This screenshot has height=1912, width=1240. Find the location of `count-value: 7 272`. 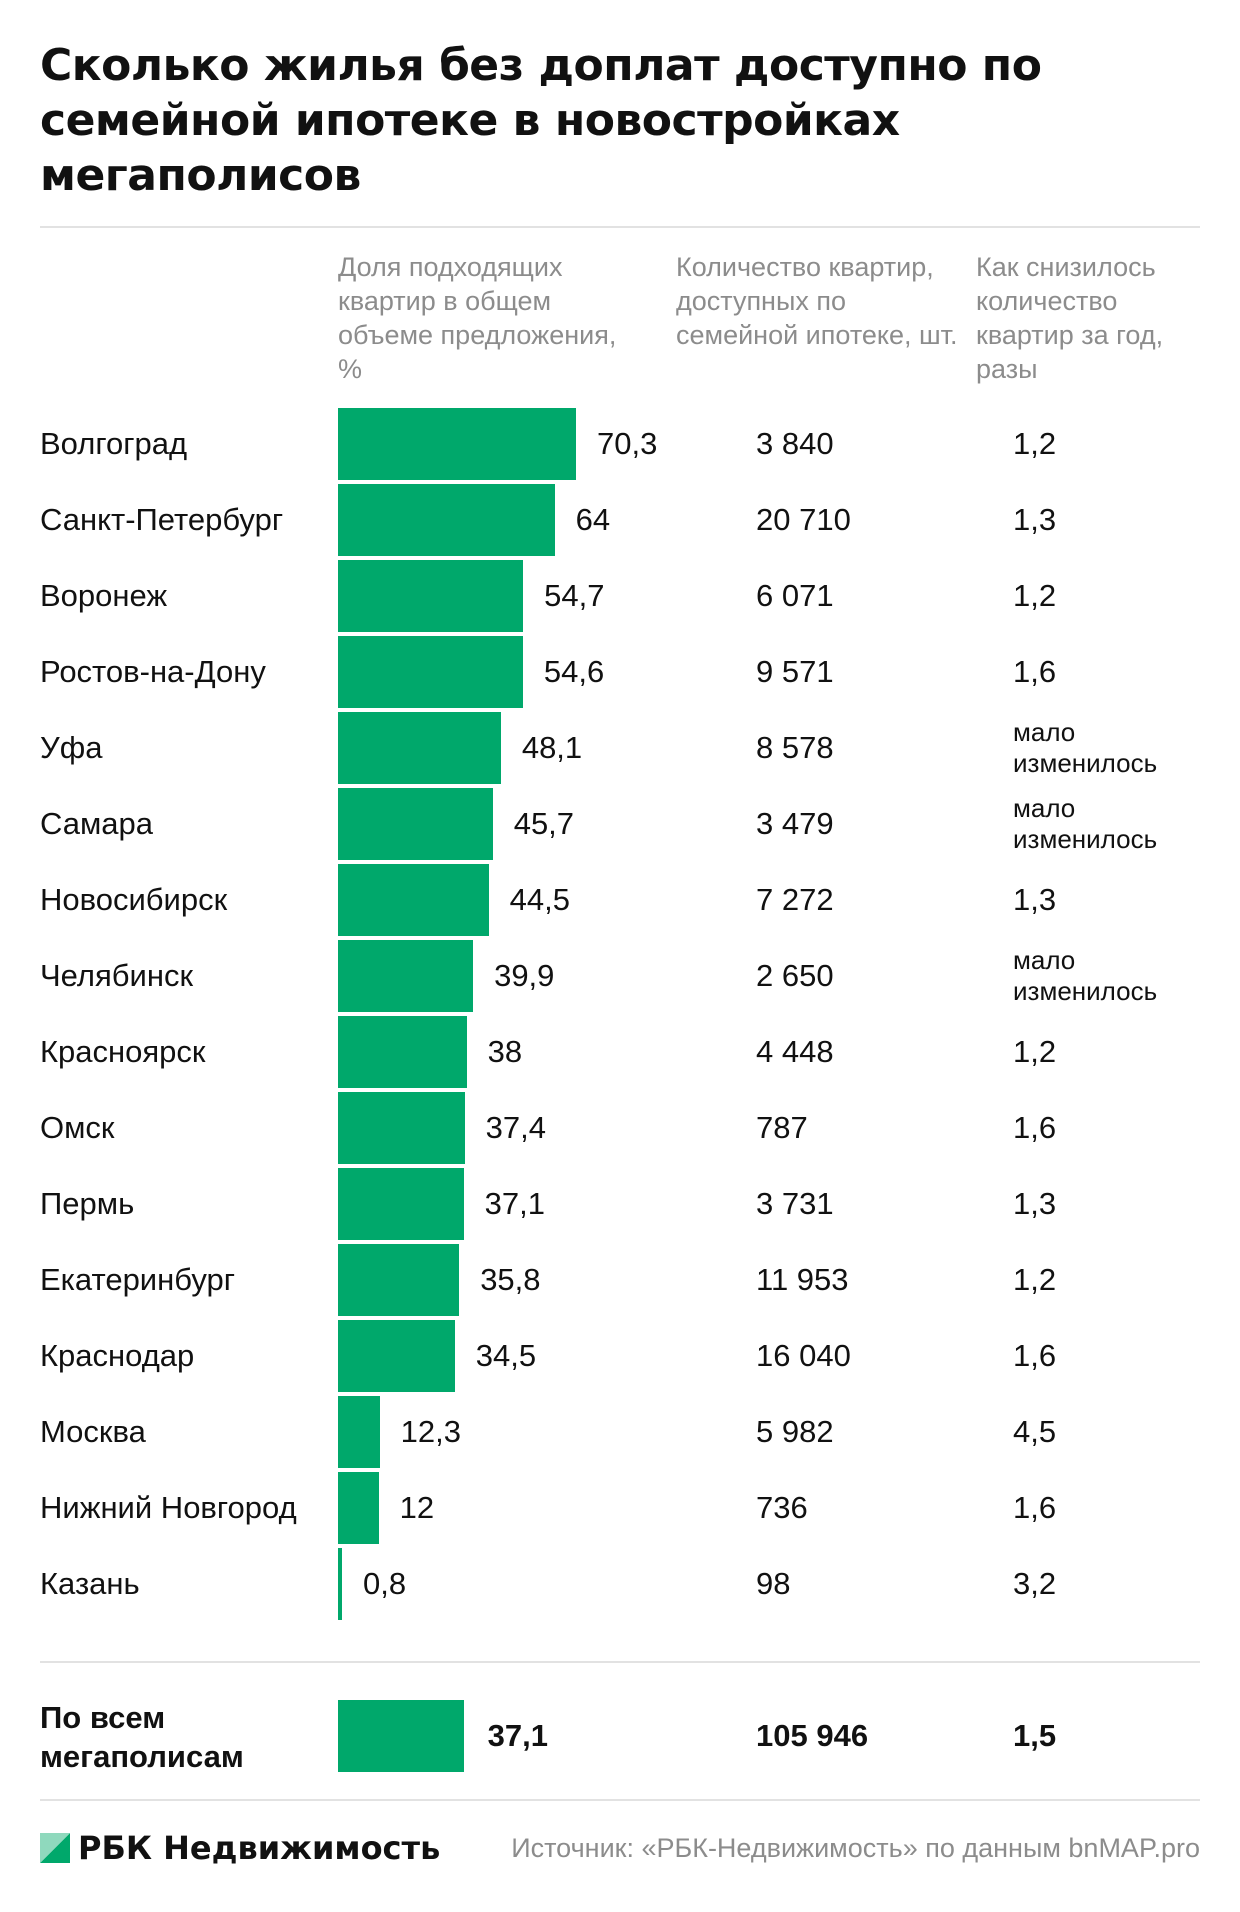

count-value: 7 272 is located at coordinates (795, 899).